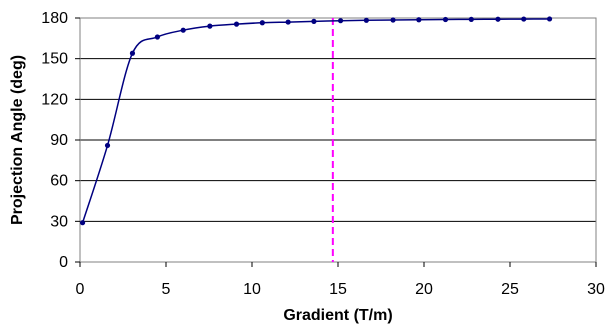 Image resolution: width=608 pixels, height=327 pixels. What do you see at coordinates (252, 289) in the screenshot?
I see `x-tick-label: 10` at bounding box center [252, 289].